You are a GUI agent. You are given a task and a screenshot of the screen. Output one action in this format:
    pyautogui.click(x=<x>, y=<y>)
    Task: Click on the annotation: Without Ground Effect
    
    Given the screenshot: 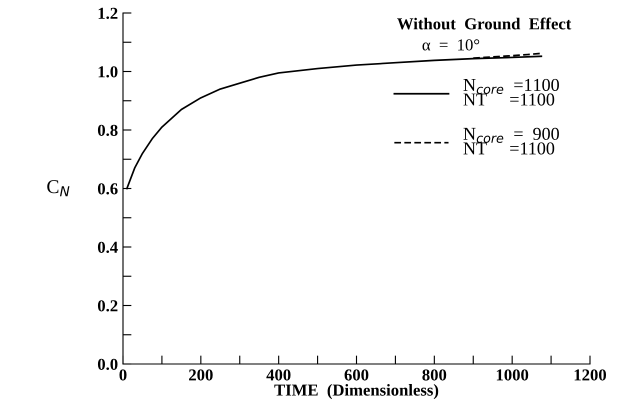 What is the action you would take?
    pyautogui.click(x=484, y=24)
    